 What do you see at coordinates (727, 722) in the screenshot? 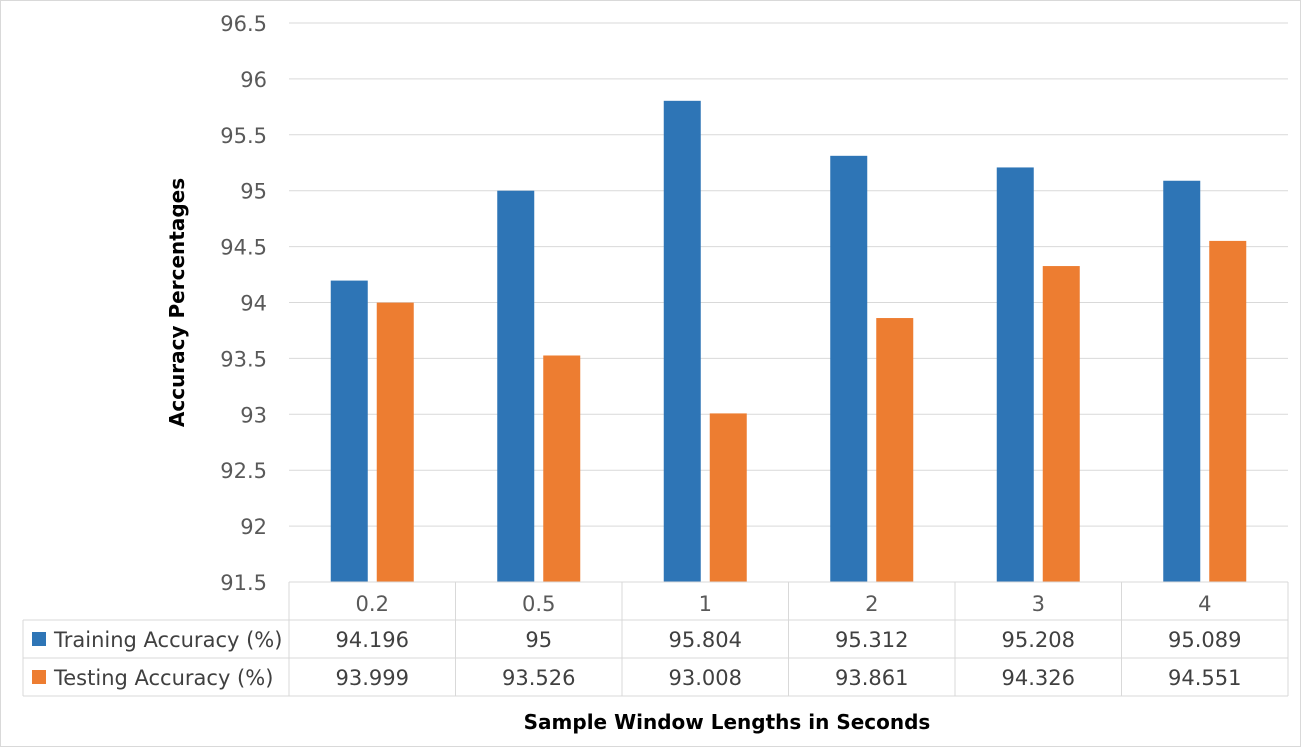
I see `x-axis-title: Sample Window Lengths in Seconds` at bounding box center [727, 722].